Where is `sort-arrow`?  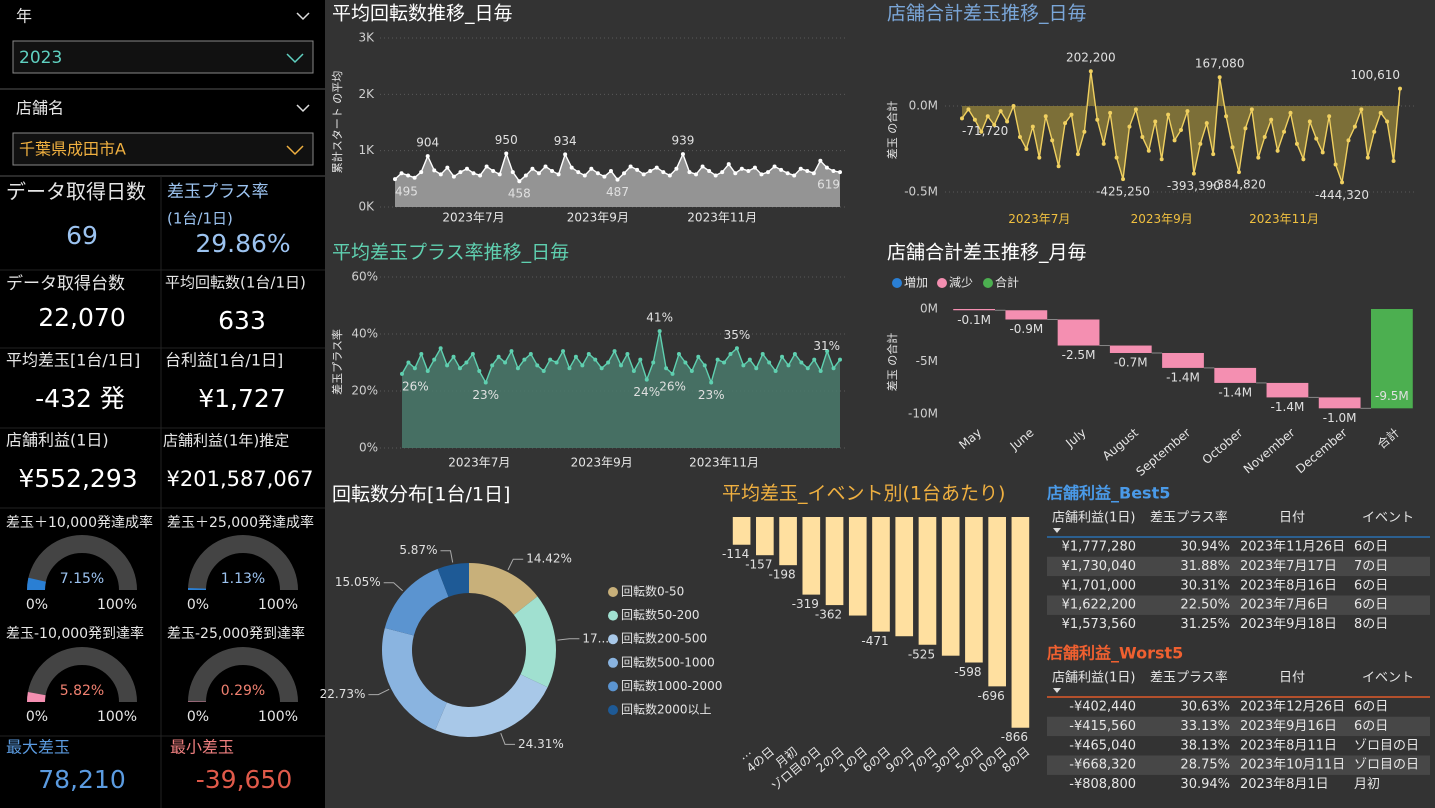
sort-arrow is located at coordinates (1057, 530).